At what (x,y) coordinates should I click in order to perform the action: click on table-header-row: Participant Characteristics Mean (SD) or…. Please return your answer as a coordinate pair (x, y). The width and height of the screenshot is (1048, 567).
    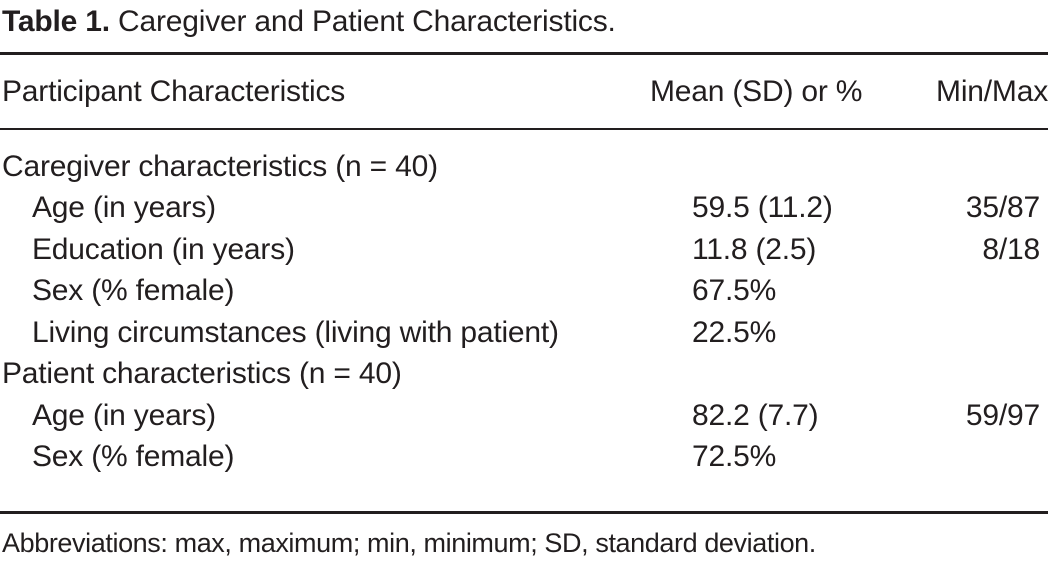
    Looking at the image, I should click on (524, 92).